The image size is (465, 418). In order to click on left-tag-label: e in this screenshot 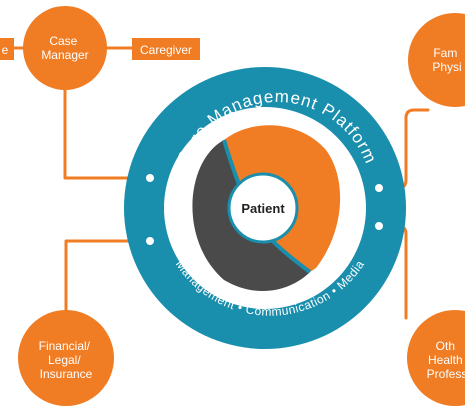, I will do `click(5, 50)`.